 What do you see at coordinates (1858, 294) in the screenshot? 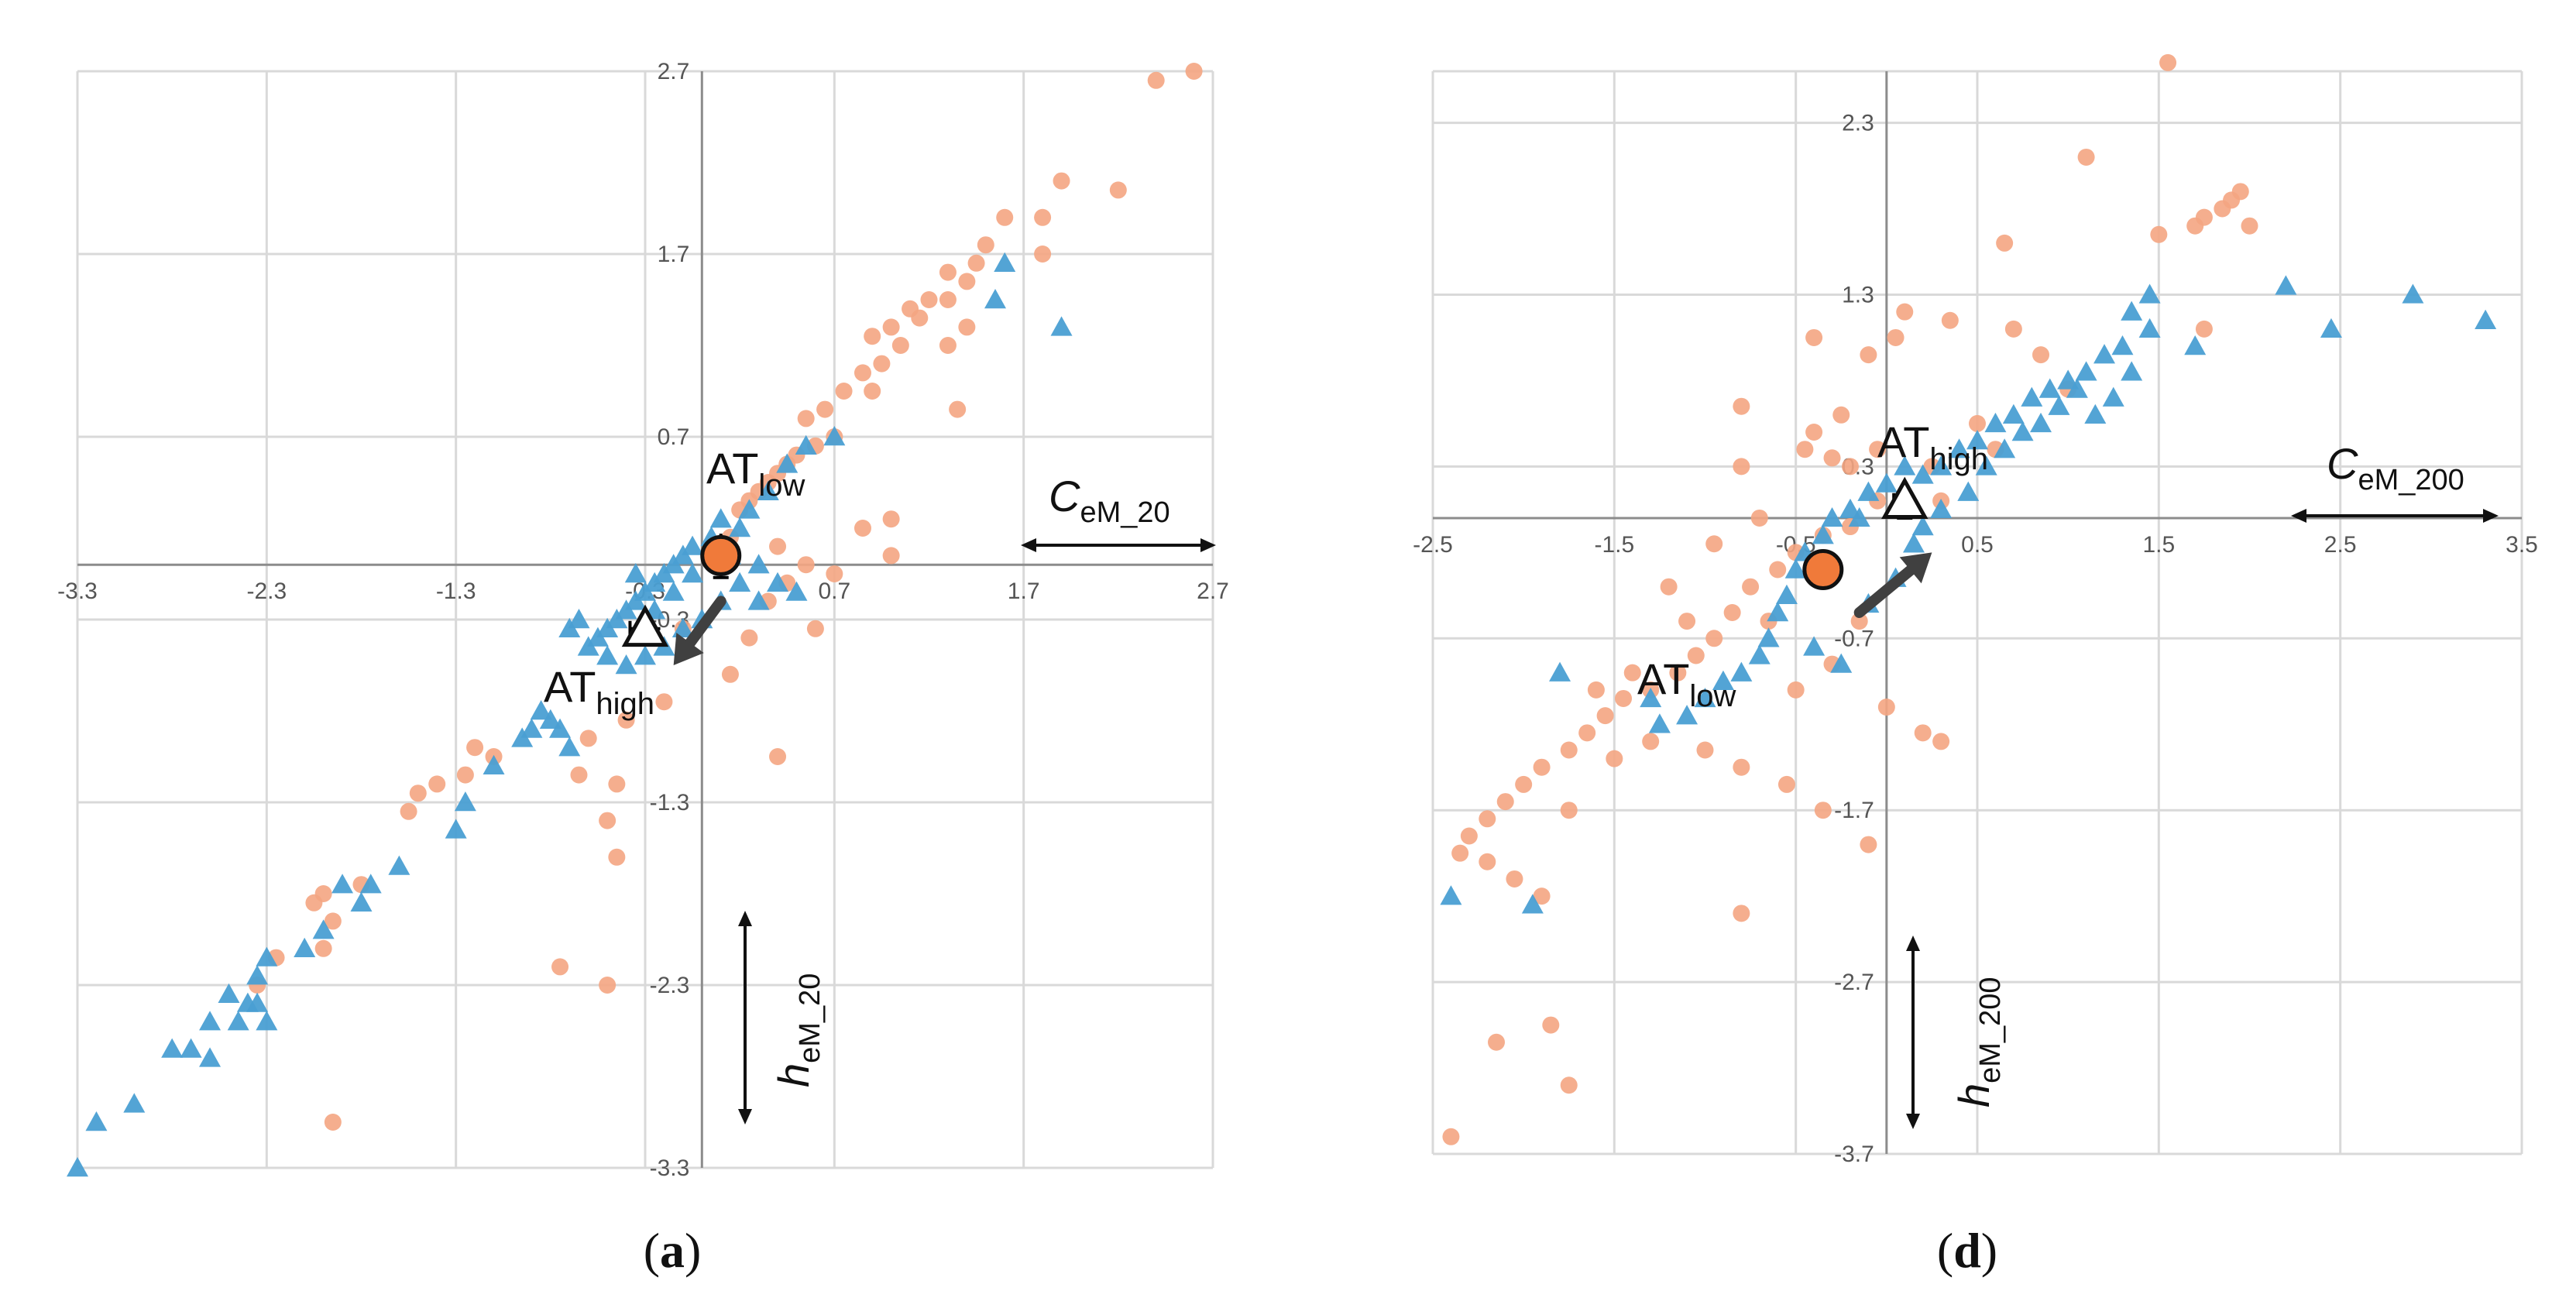
I see `y-tick-label: 1.3` at bounding box center [1858, 294].